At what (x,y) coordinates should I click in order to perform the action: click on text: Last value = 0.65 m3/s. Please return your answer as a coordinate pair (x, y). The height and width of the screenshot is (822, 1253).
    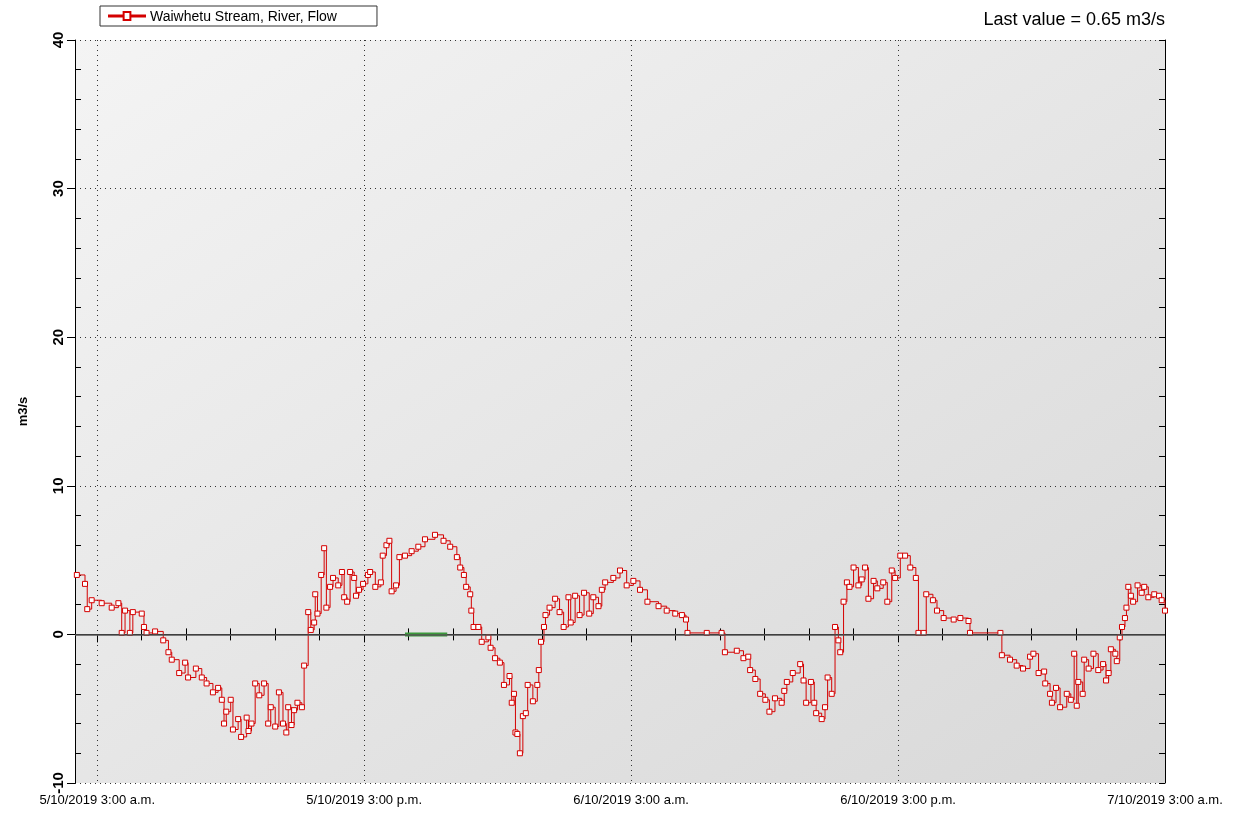
    Looking at the image, I should click on (1074, 19).